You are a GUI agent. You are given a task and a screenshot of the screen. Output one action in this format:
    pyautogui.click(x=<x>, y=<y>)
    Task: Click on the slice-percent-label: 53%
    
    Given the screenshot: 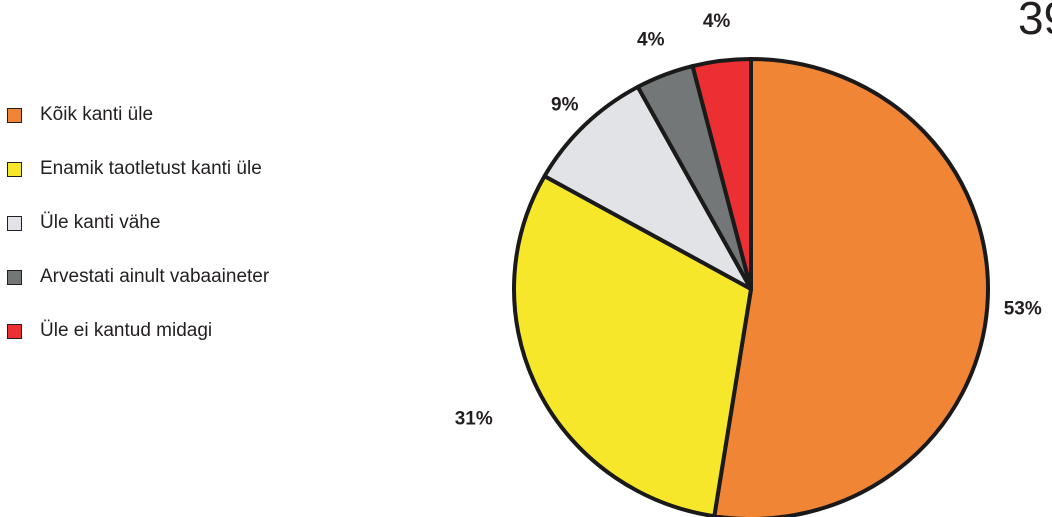 What is the action you would take?
    pyautogui.click(x=1023, y=309)
    